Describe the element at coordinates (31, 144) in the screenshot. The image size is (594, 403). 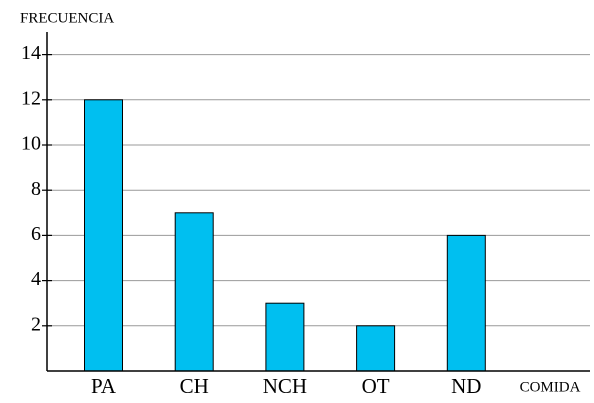
I see `y-tick-label: 10` at that location.